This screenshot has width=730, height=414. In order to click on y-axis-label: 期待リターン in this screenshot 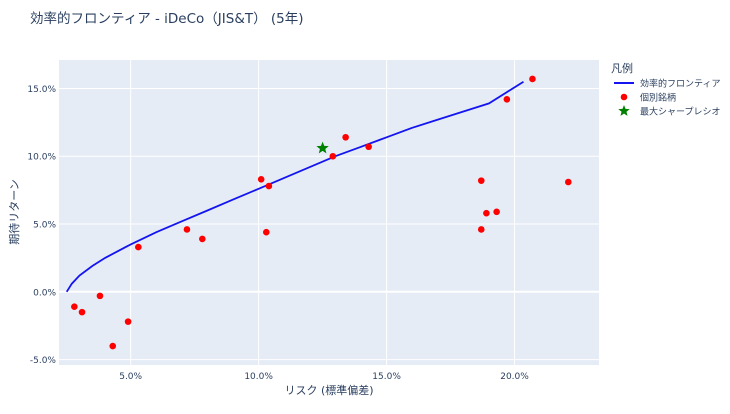, I will do `click(14, 211)`.